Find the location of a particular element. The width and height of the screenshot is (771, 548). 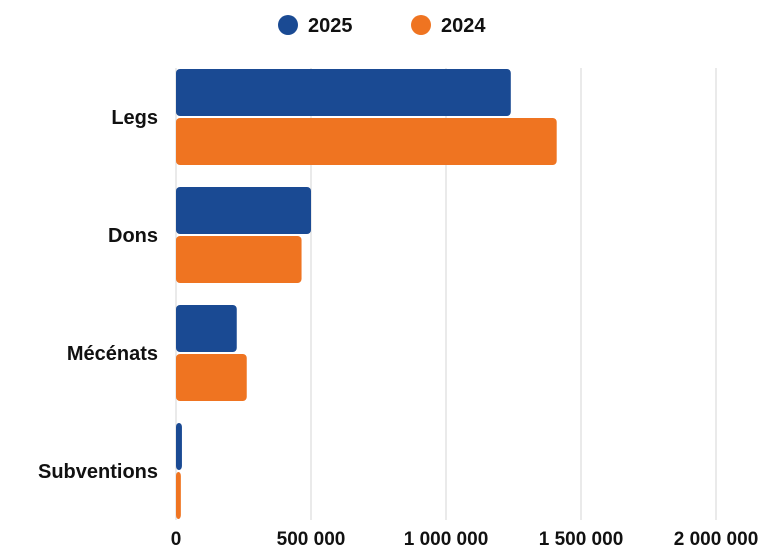

x-tick-label: 1 500 000 is located at coordinates (581, 538).